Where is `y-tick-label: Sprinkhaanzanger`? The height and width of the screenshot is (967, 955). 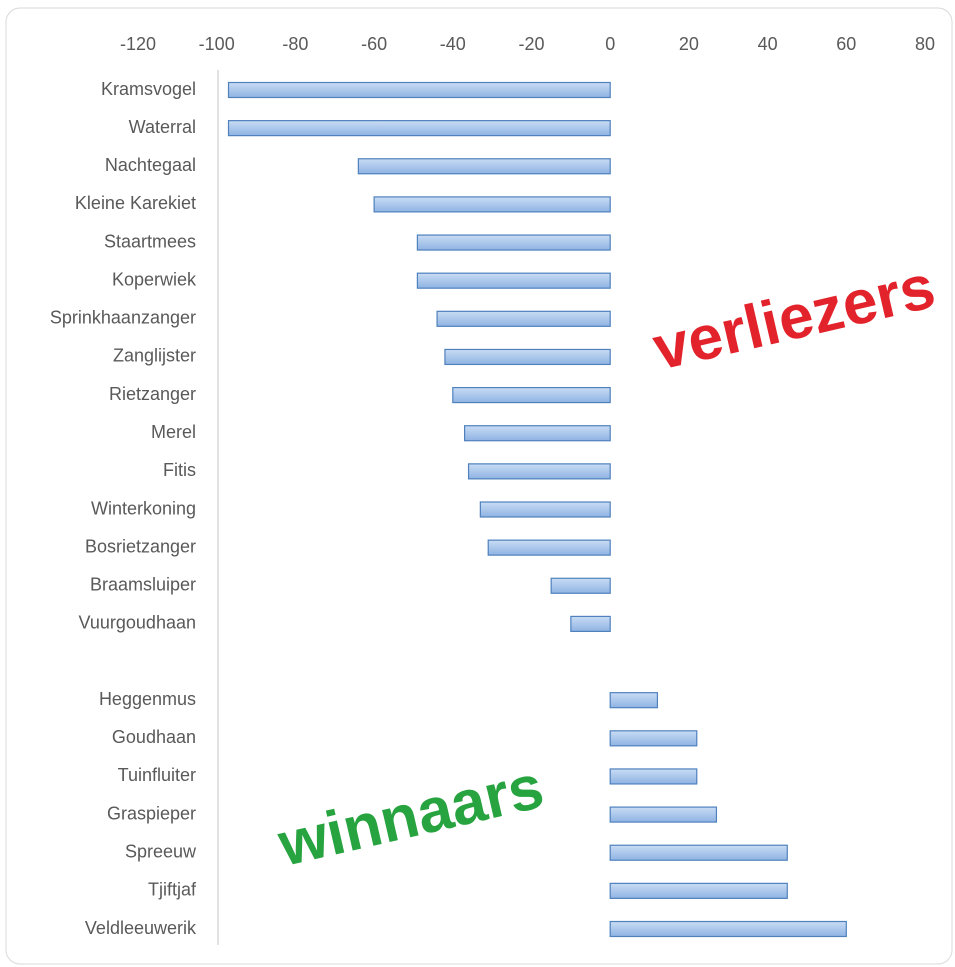
y-tick-label: Sprinkhaanzanger is located at coordinates (123, 318).